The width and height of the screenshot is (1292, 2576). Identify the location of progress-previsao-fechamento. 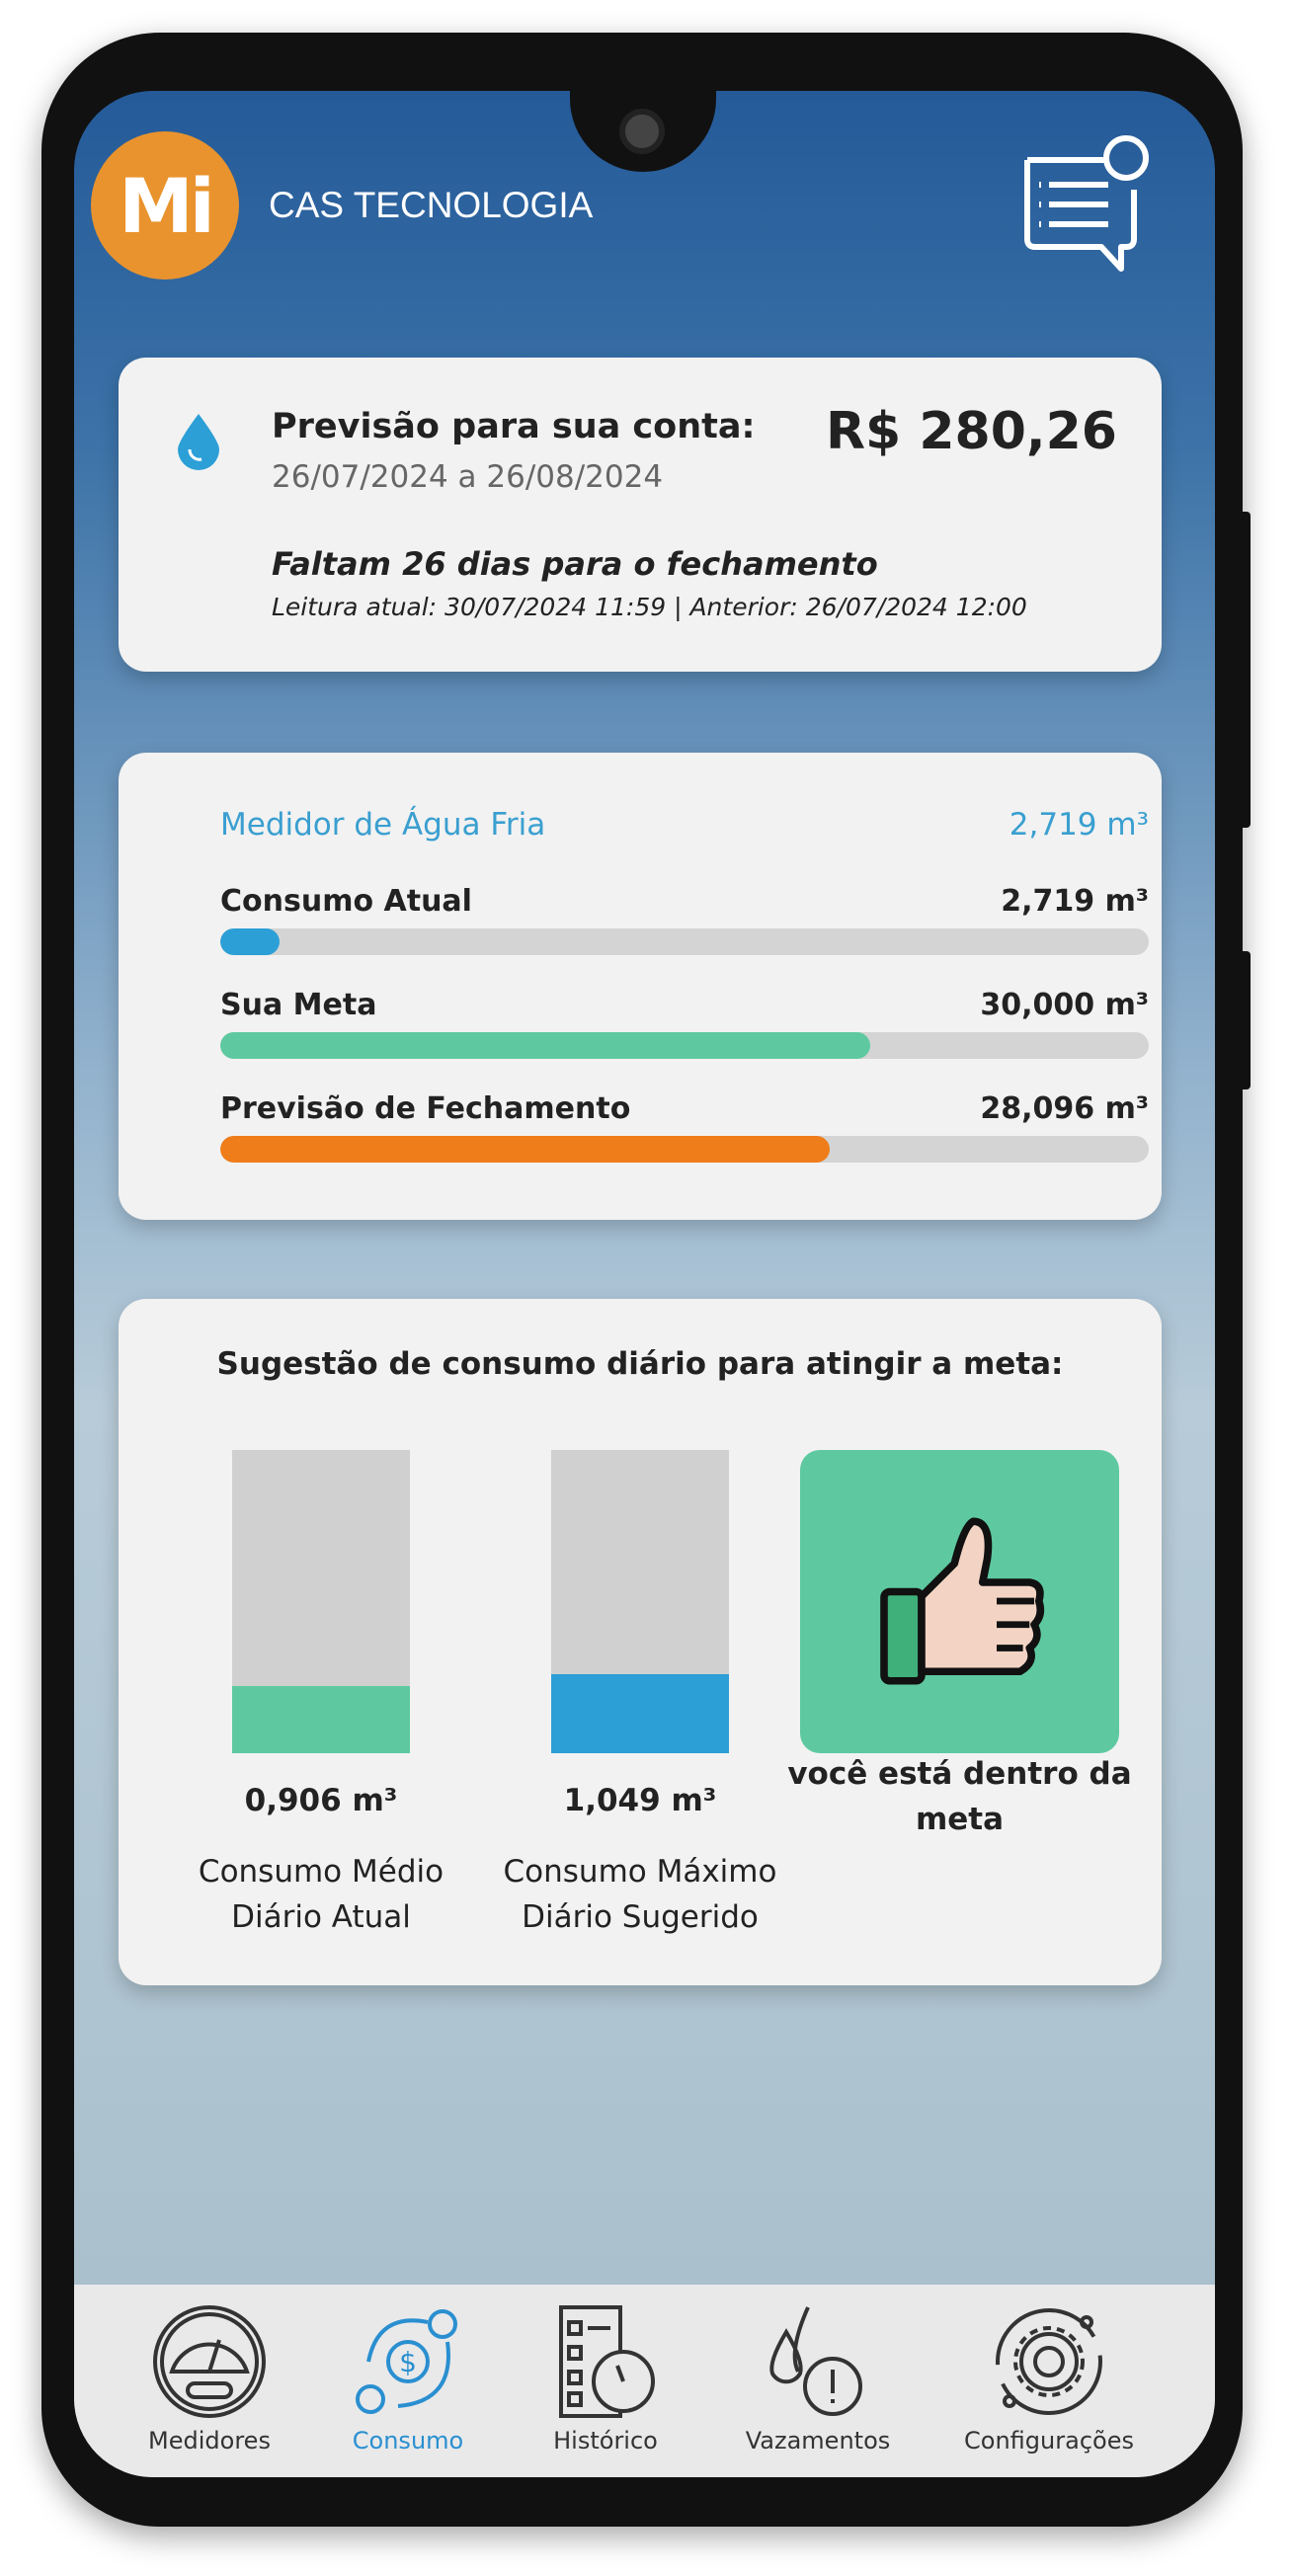
(684, 1149).